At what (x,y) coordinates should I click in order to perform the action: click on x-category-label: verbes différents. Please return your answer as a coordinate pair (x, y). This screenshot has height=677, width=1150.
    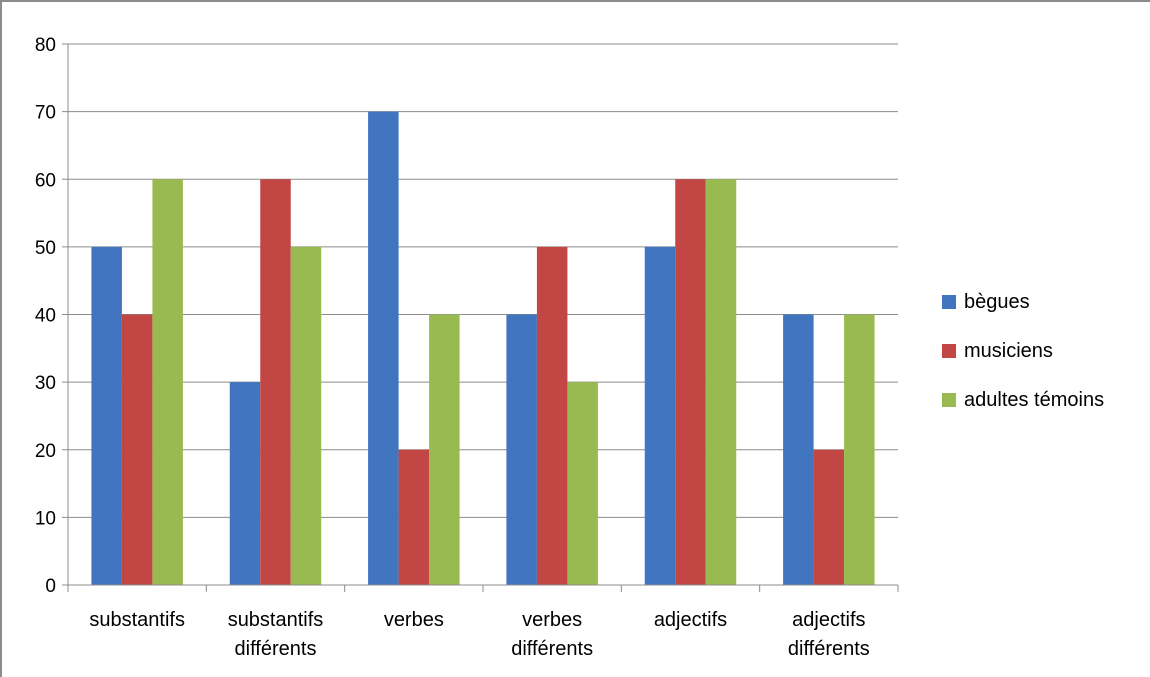
    Looking at the image, I should click on (552, 634).